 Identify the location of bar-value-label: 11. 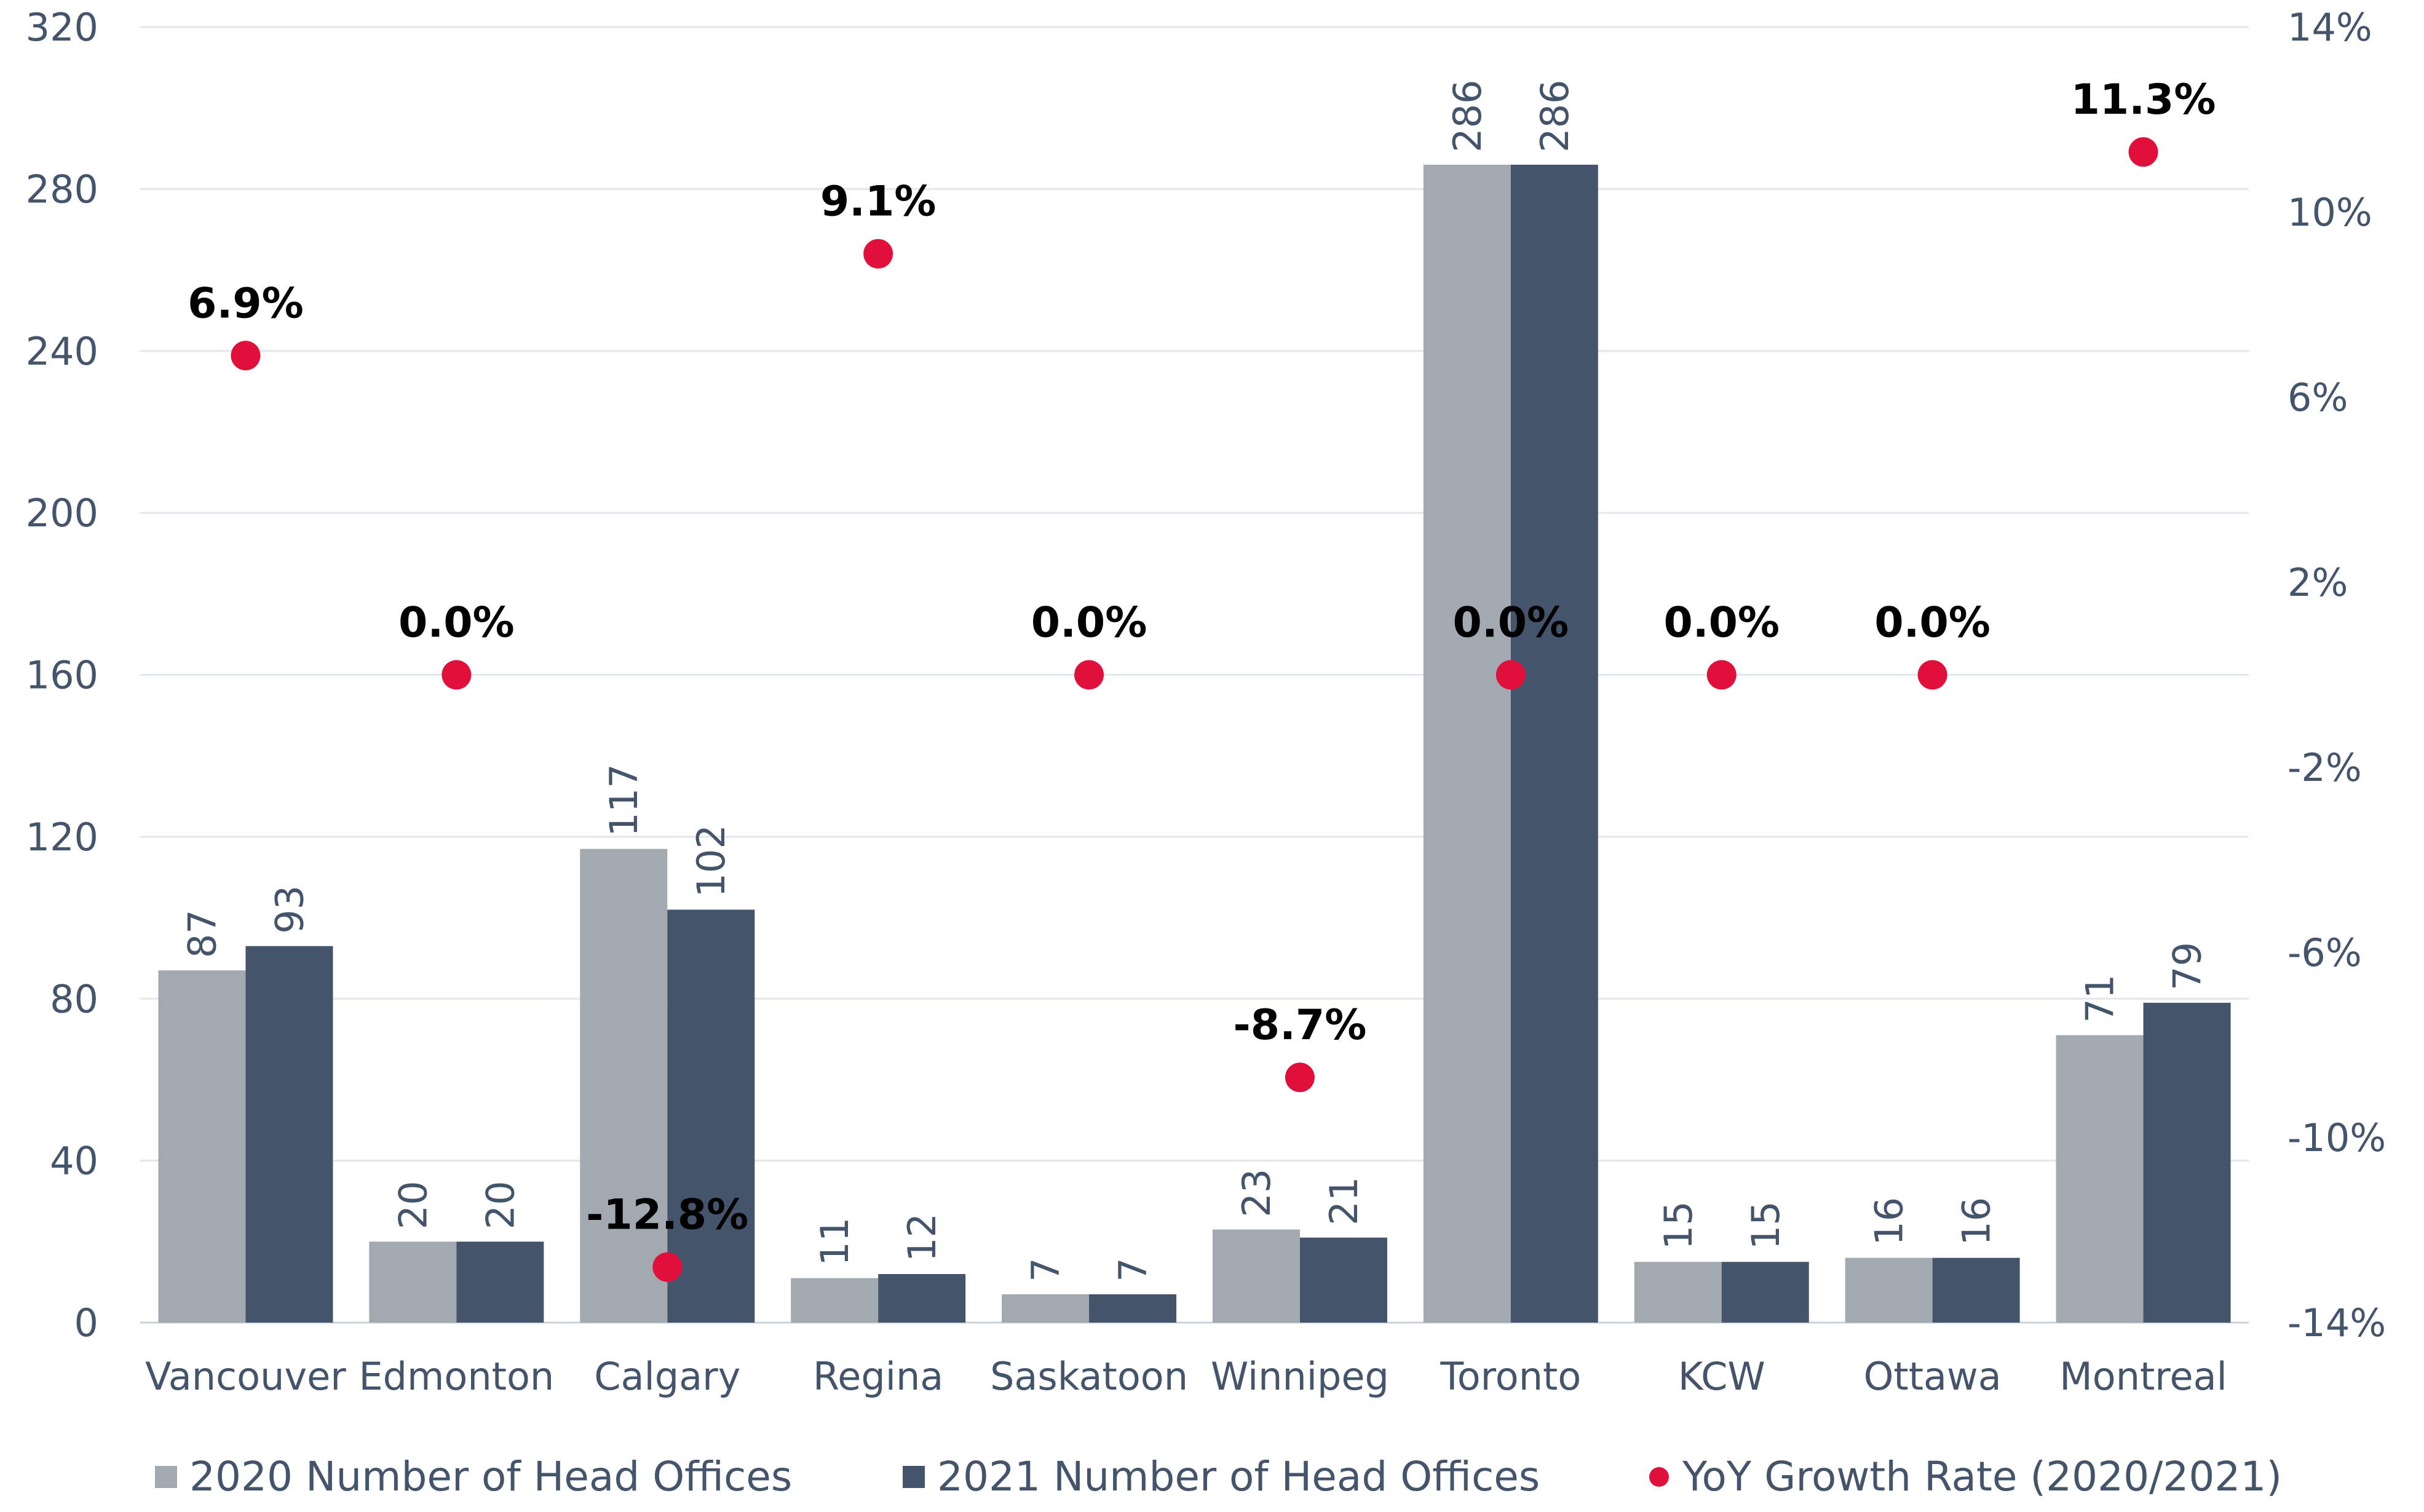
(834, 1241).